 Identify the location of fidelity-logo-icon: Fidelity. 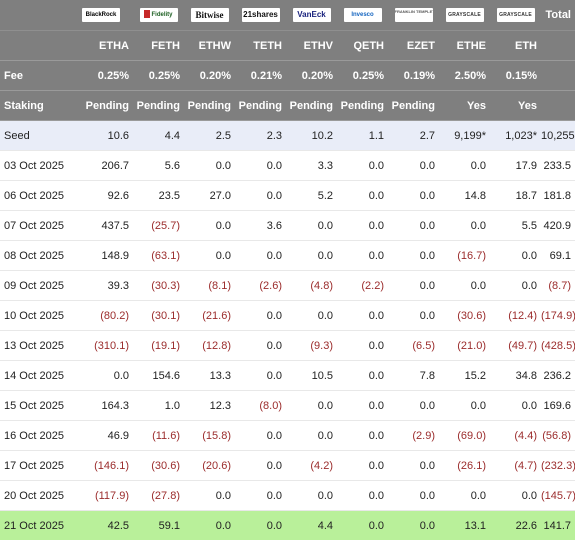
(159, 15).